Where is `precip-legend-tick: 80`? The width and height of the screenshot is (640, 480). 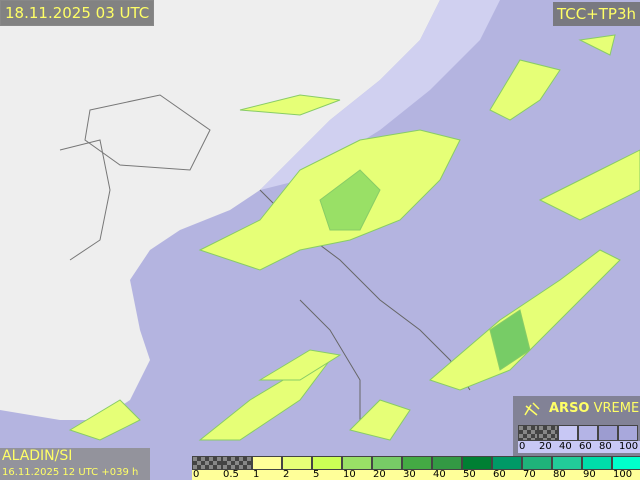
precip-legend-tick: 80 is located at coordinates (559, 474).